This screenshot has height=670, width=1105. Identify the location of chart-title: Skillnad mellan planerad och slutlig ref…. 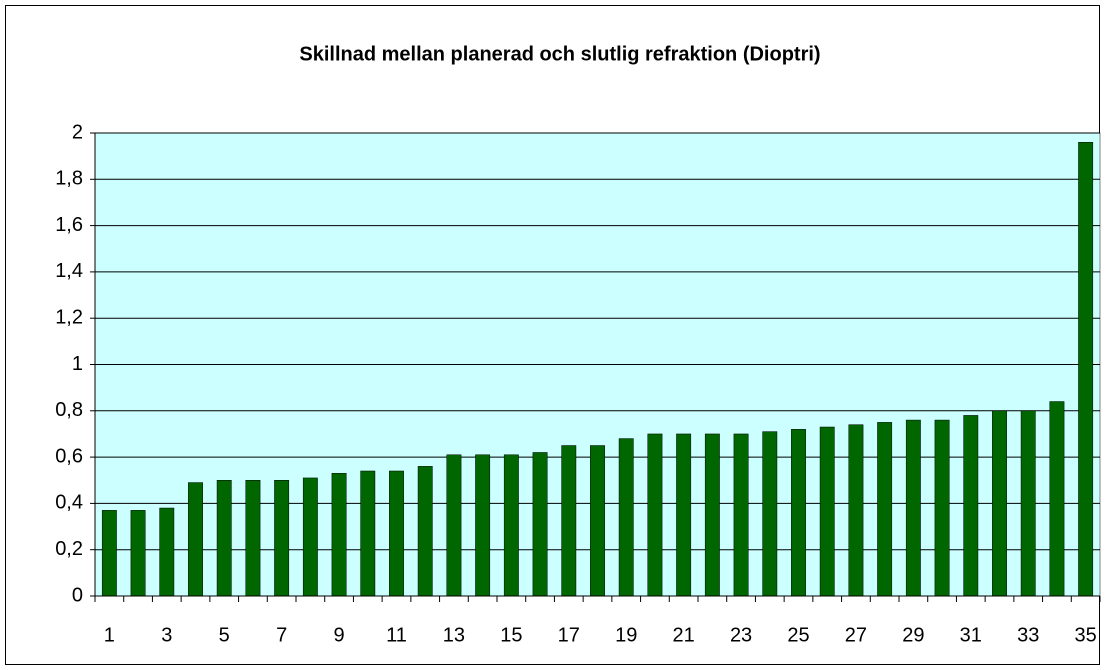
(559, 54).